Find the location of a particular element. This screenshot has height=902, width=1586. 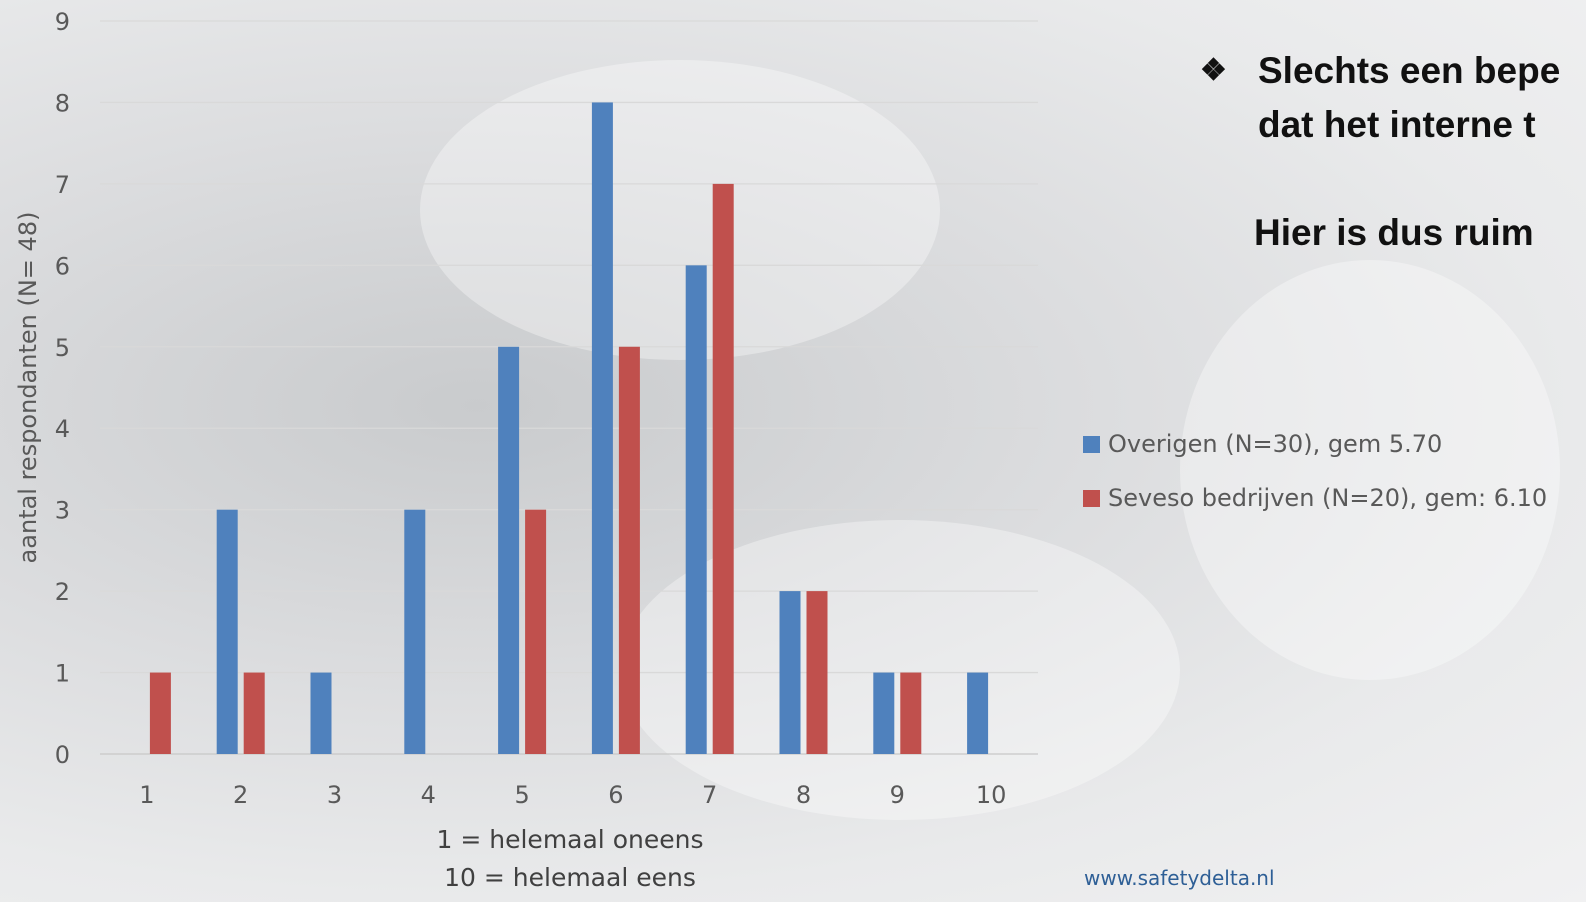

x-axis-title-line: 10 = helemaal eens is located at coordinates (570, 877).